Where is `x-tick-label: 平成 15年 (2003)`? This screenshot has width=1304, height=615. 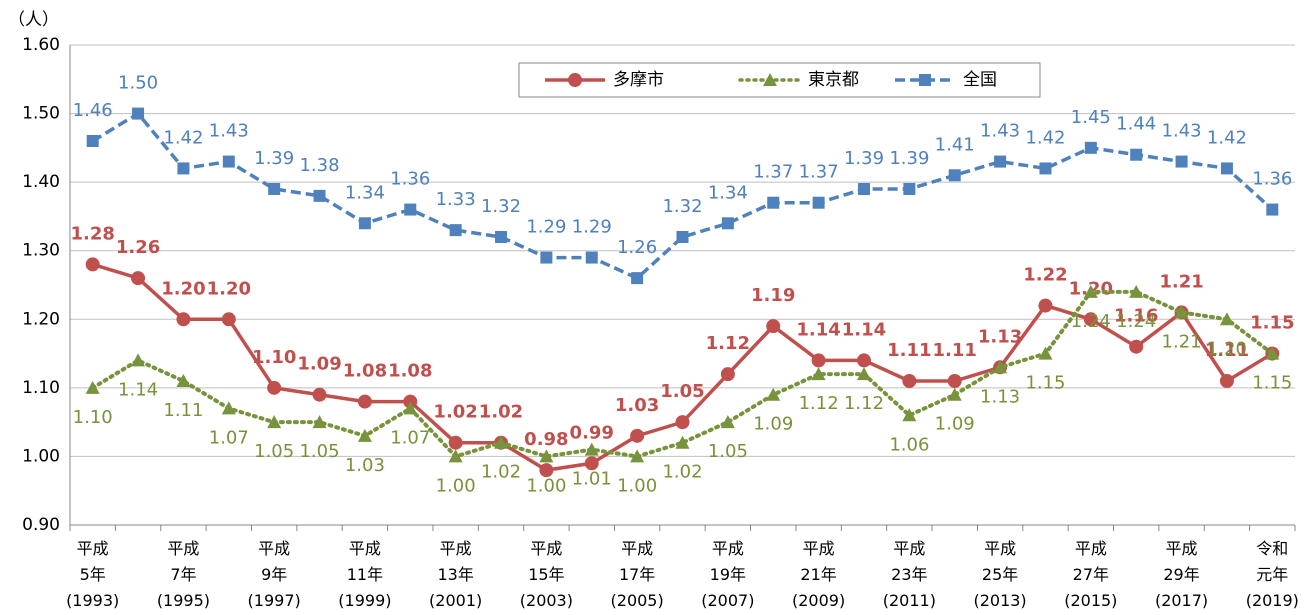
x-tick-label: 平成 15年 (2003) is located at coordinates (546, 574).